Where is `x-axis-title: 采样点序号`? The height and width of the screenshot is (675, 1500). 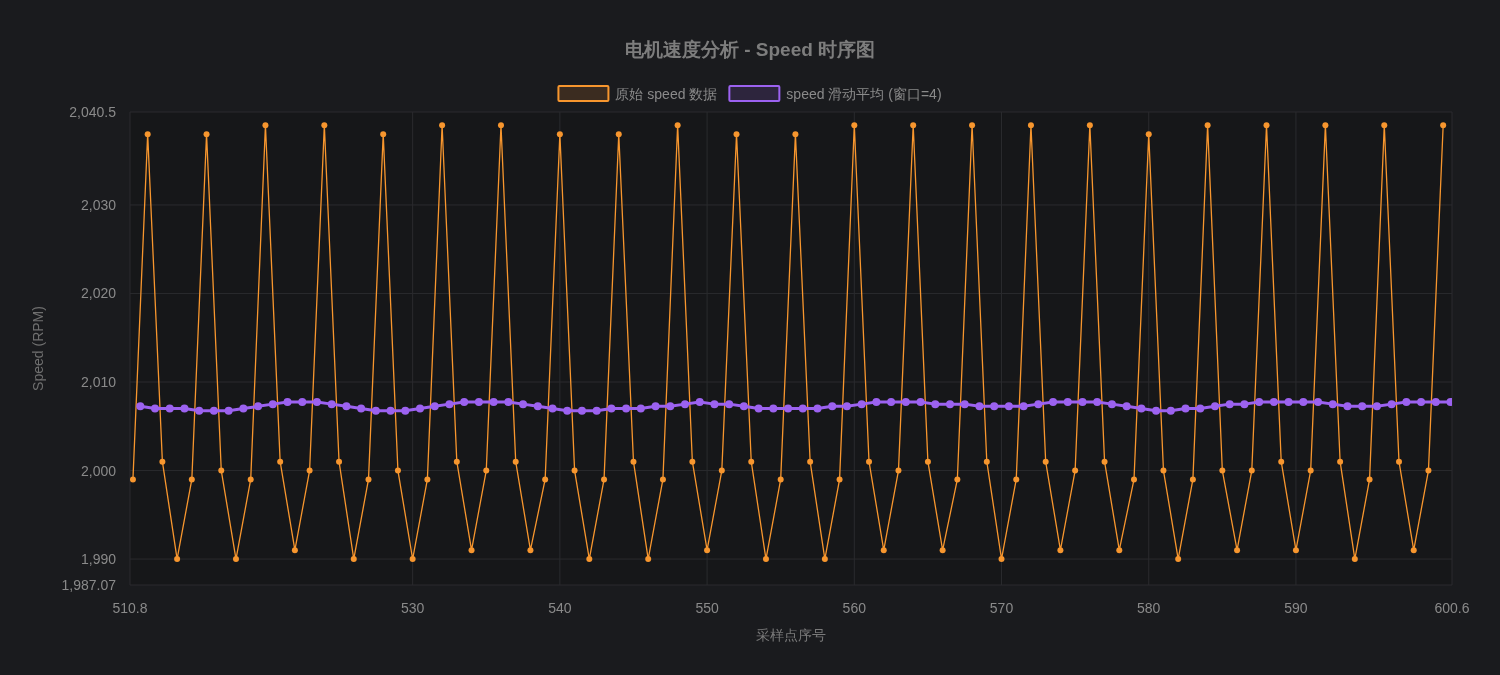 x-axis-title: 采样点序号 is located at coordinates (791, 635).